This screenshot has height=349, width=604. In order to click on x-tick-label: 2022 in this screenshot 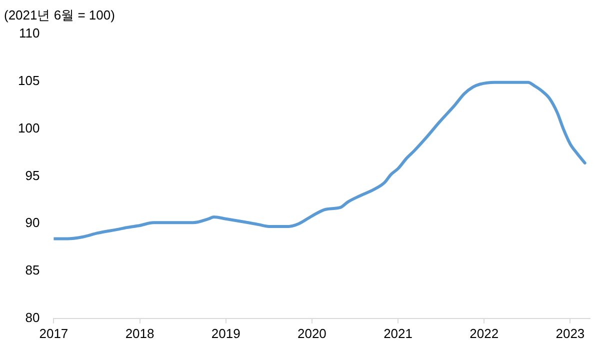, I will do `click(484, 333)`.